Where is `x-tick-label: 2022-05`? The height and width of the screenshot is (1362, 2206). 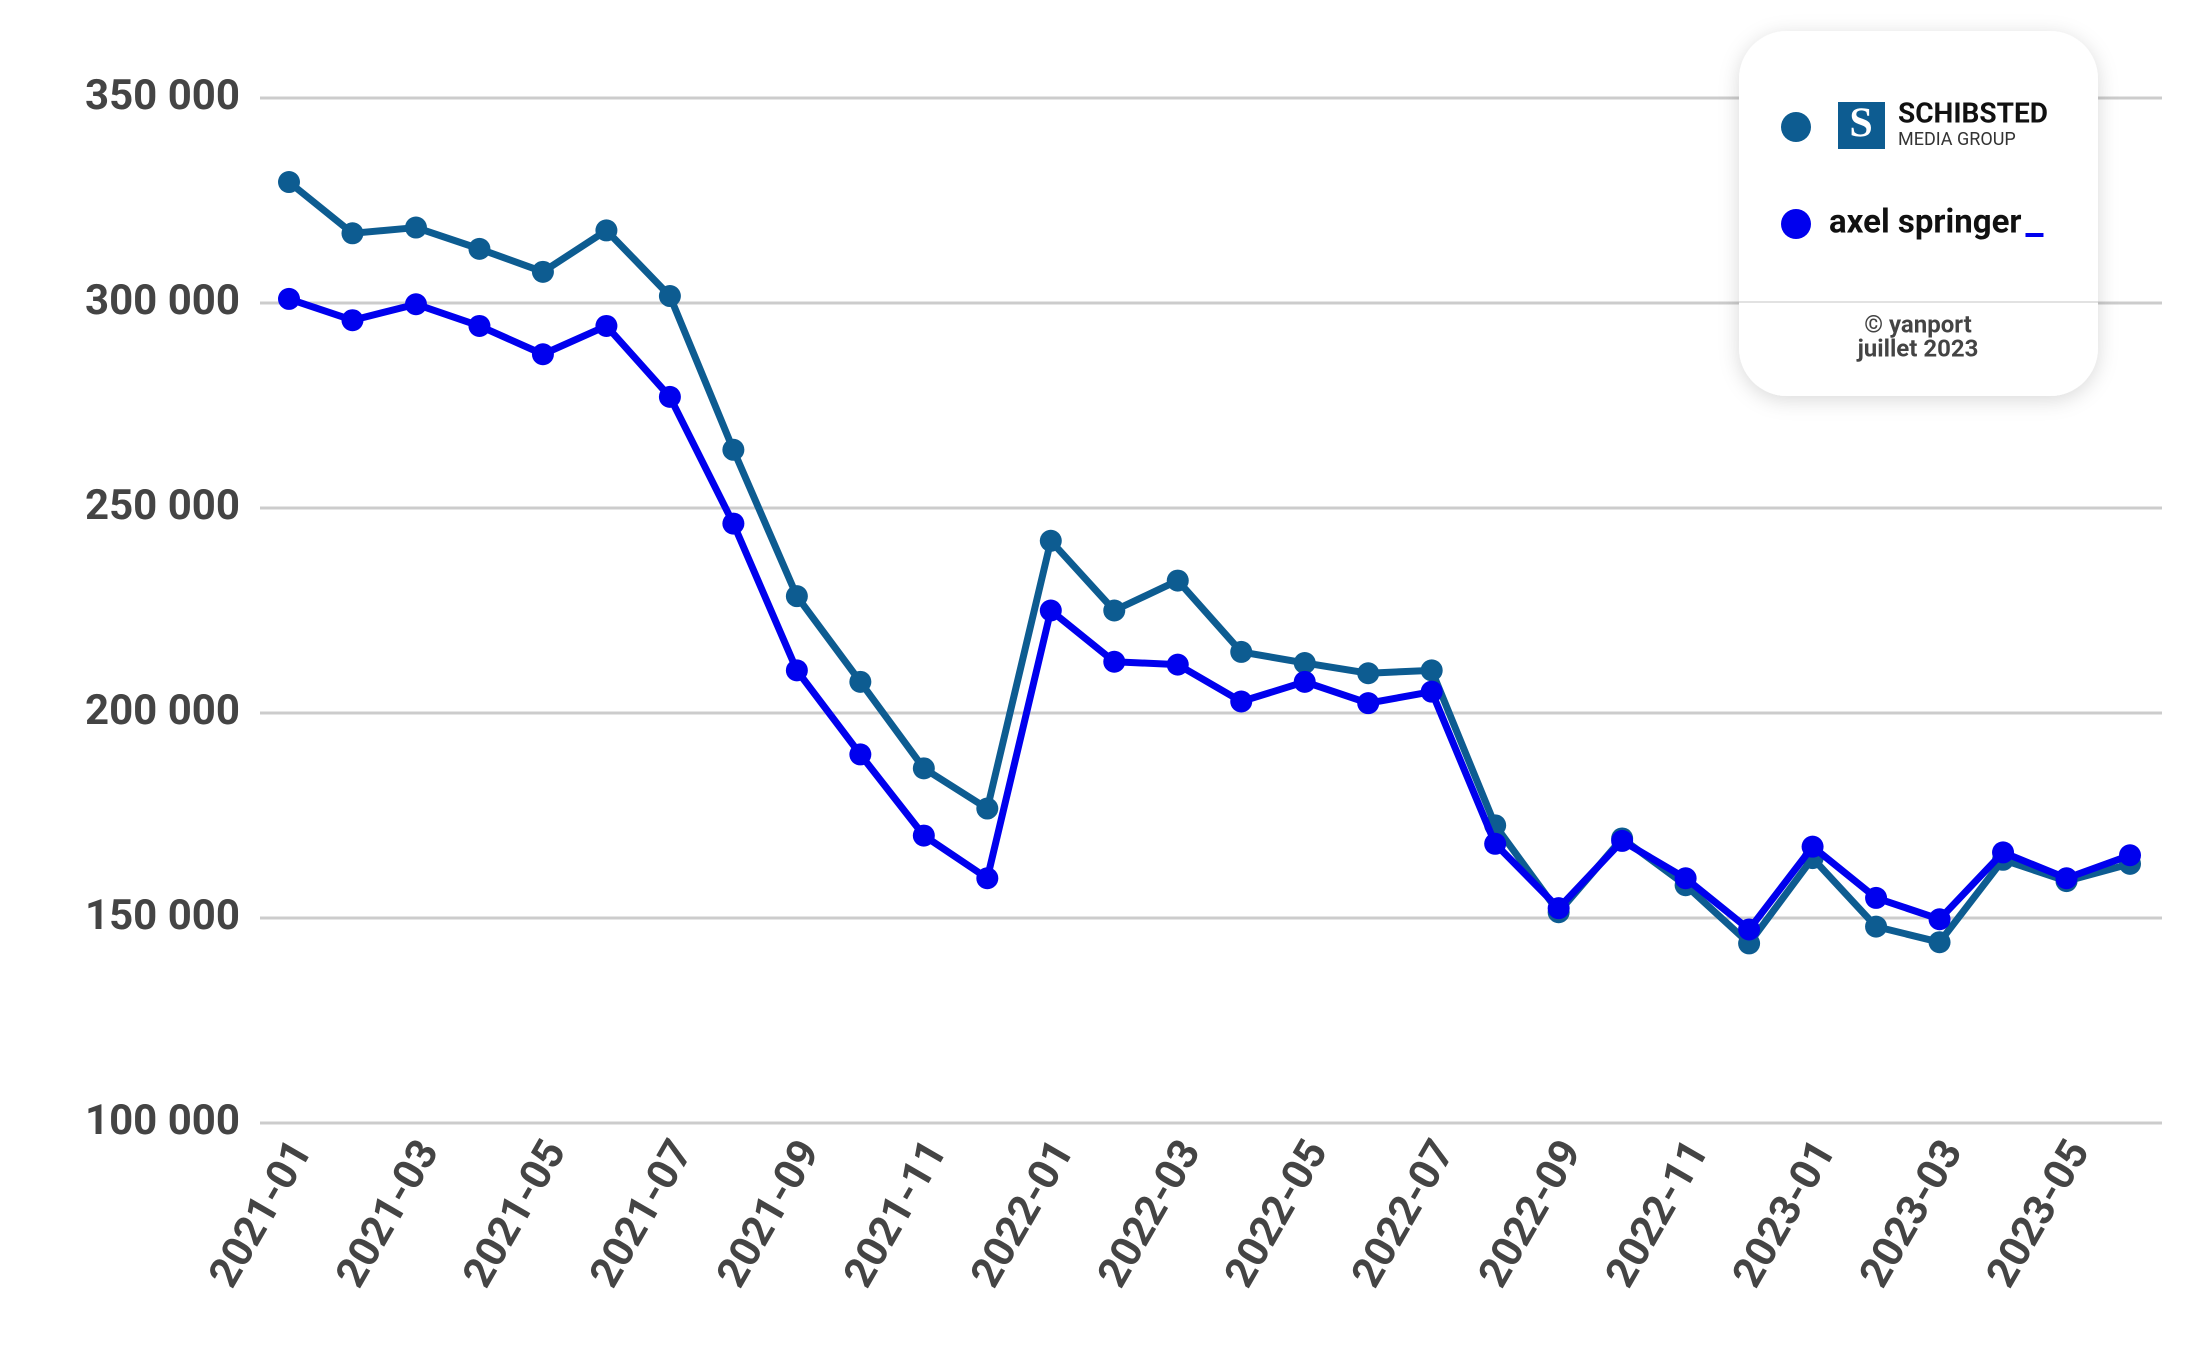
x-tick-label: 2022-05 is located at coordinates (1276, 1214).